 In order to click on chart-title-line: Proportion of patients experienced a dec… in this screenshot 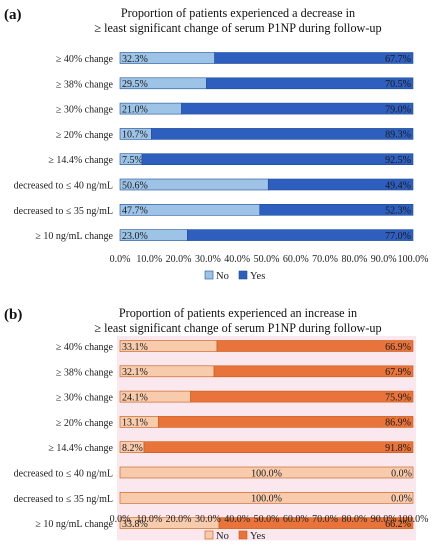, I will do `click(238, 13)`.